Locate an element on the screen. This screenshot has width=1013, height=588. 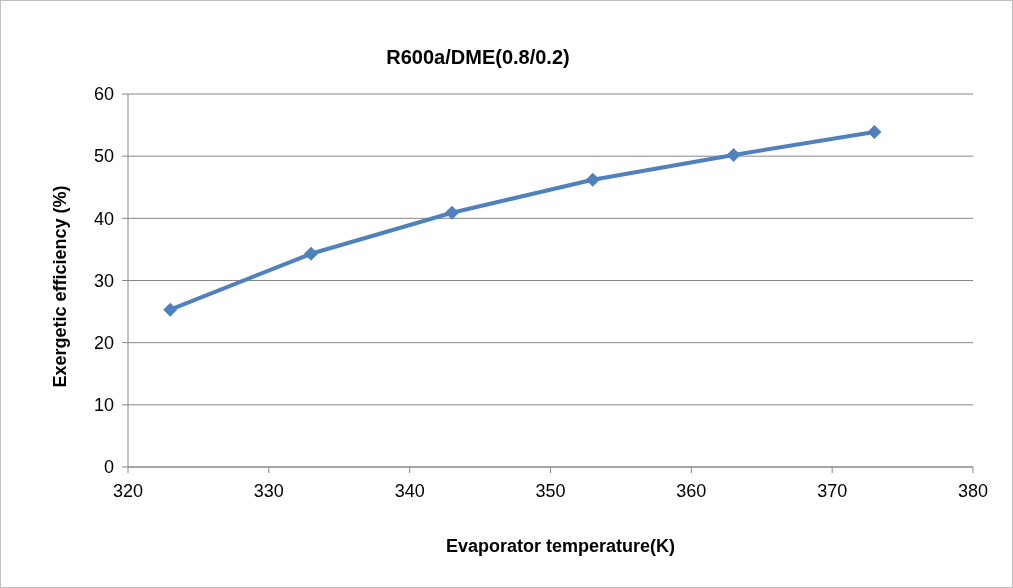
x-axis-title: Evaporator temperature(K) is located at coordinates (560, 546).